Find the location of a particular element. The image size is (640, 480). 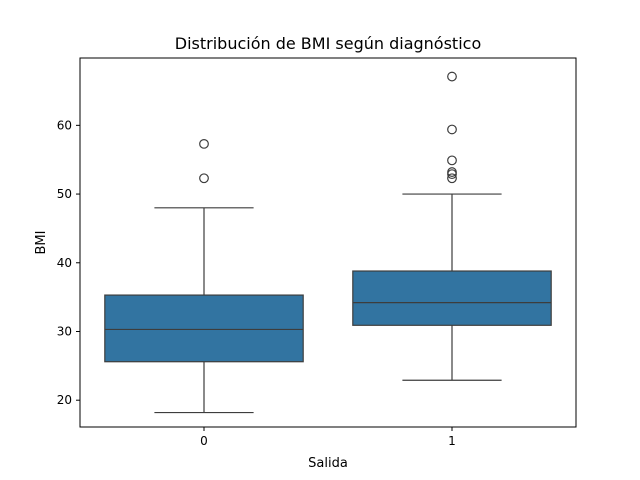

x-tick-label: 1 is located at coordinates (452, 441).